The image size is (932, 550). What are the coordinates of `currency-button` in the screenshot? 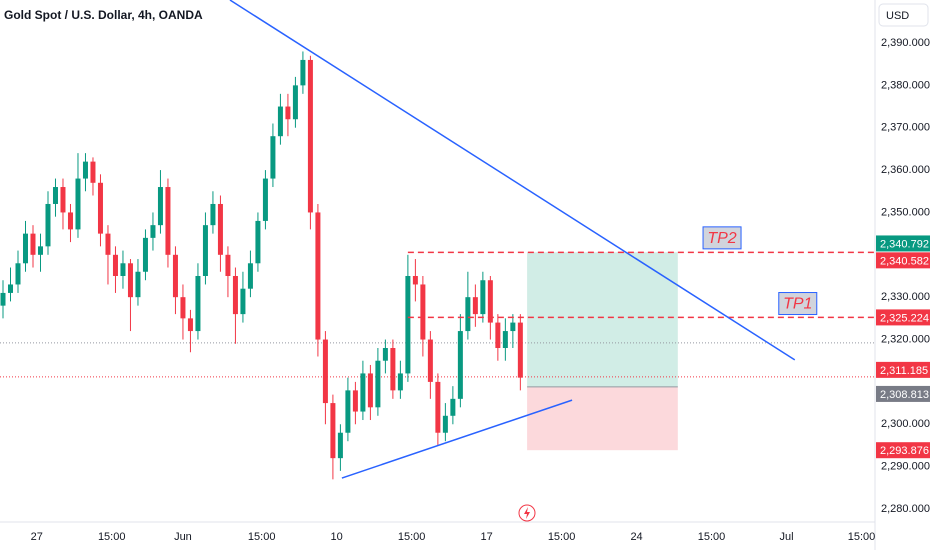 It's located at (903, 15).